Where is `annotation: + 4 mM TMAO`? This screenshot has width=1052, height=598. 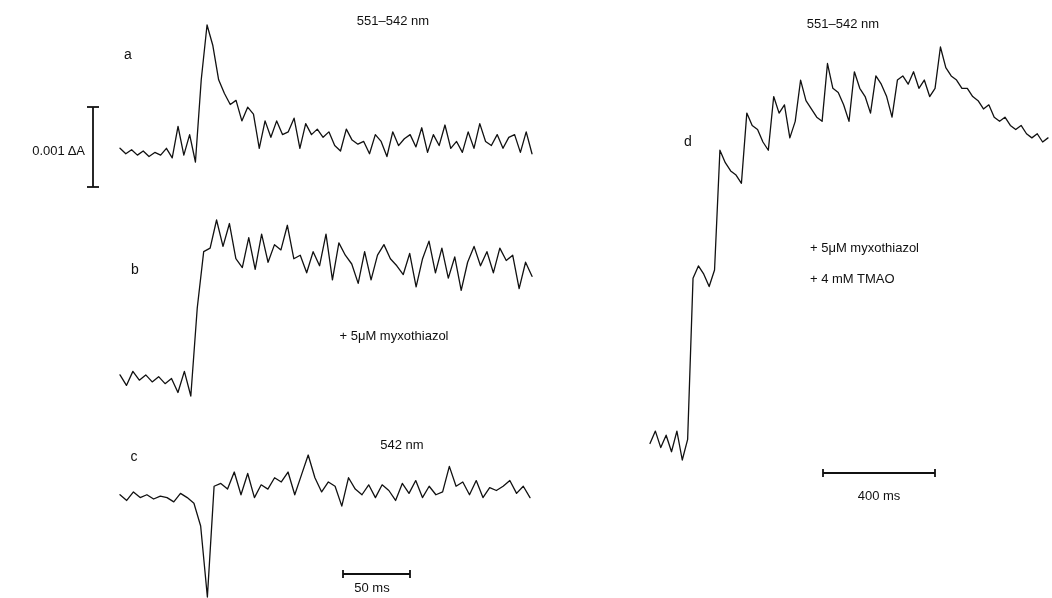
annotation: + 4 mM TMAO is located at coordinates (852, 278).